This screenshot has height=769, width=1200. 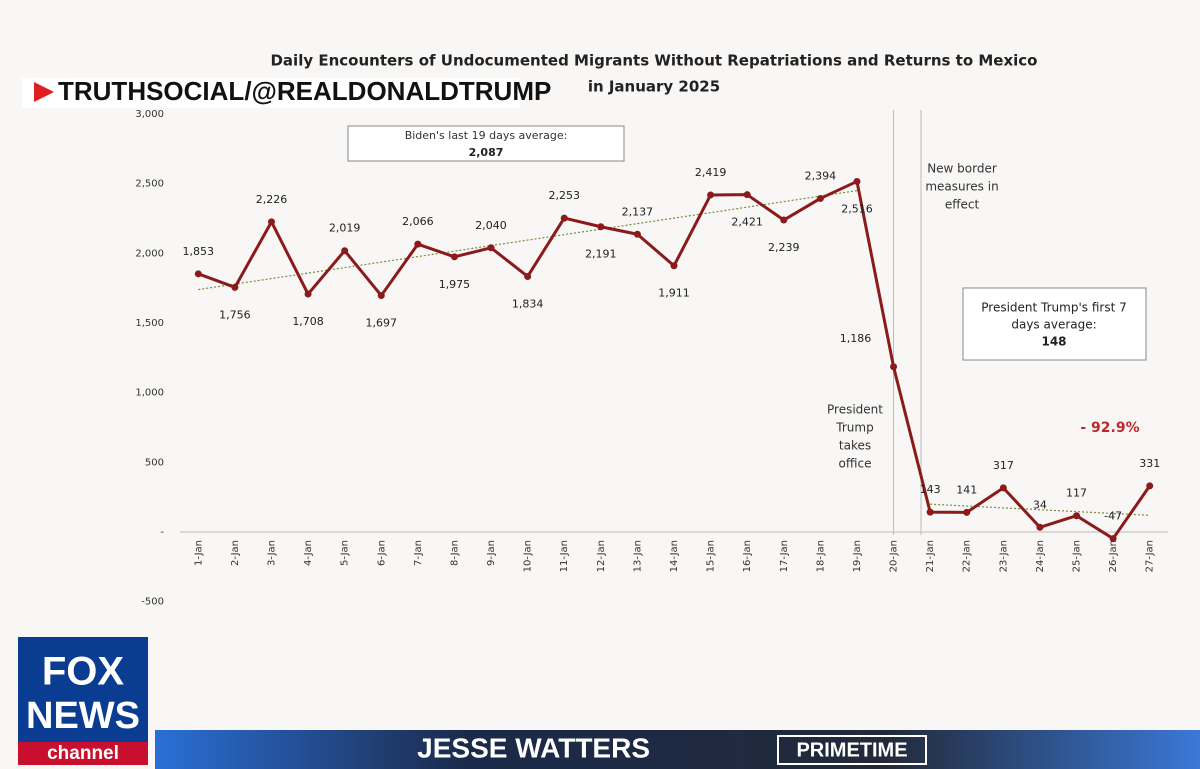 I want to click on x-tick-label: 10-Jan, so click(x=528, y=556).